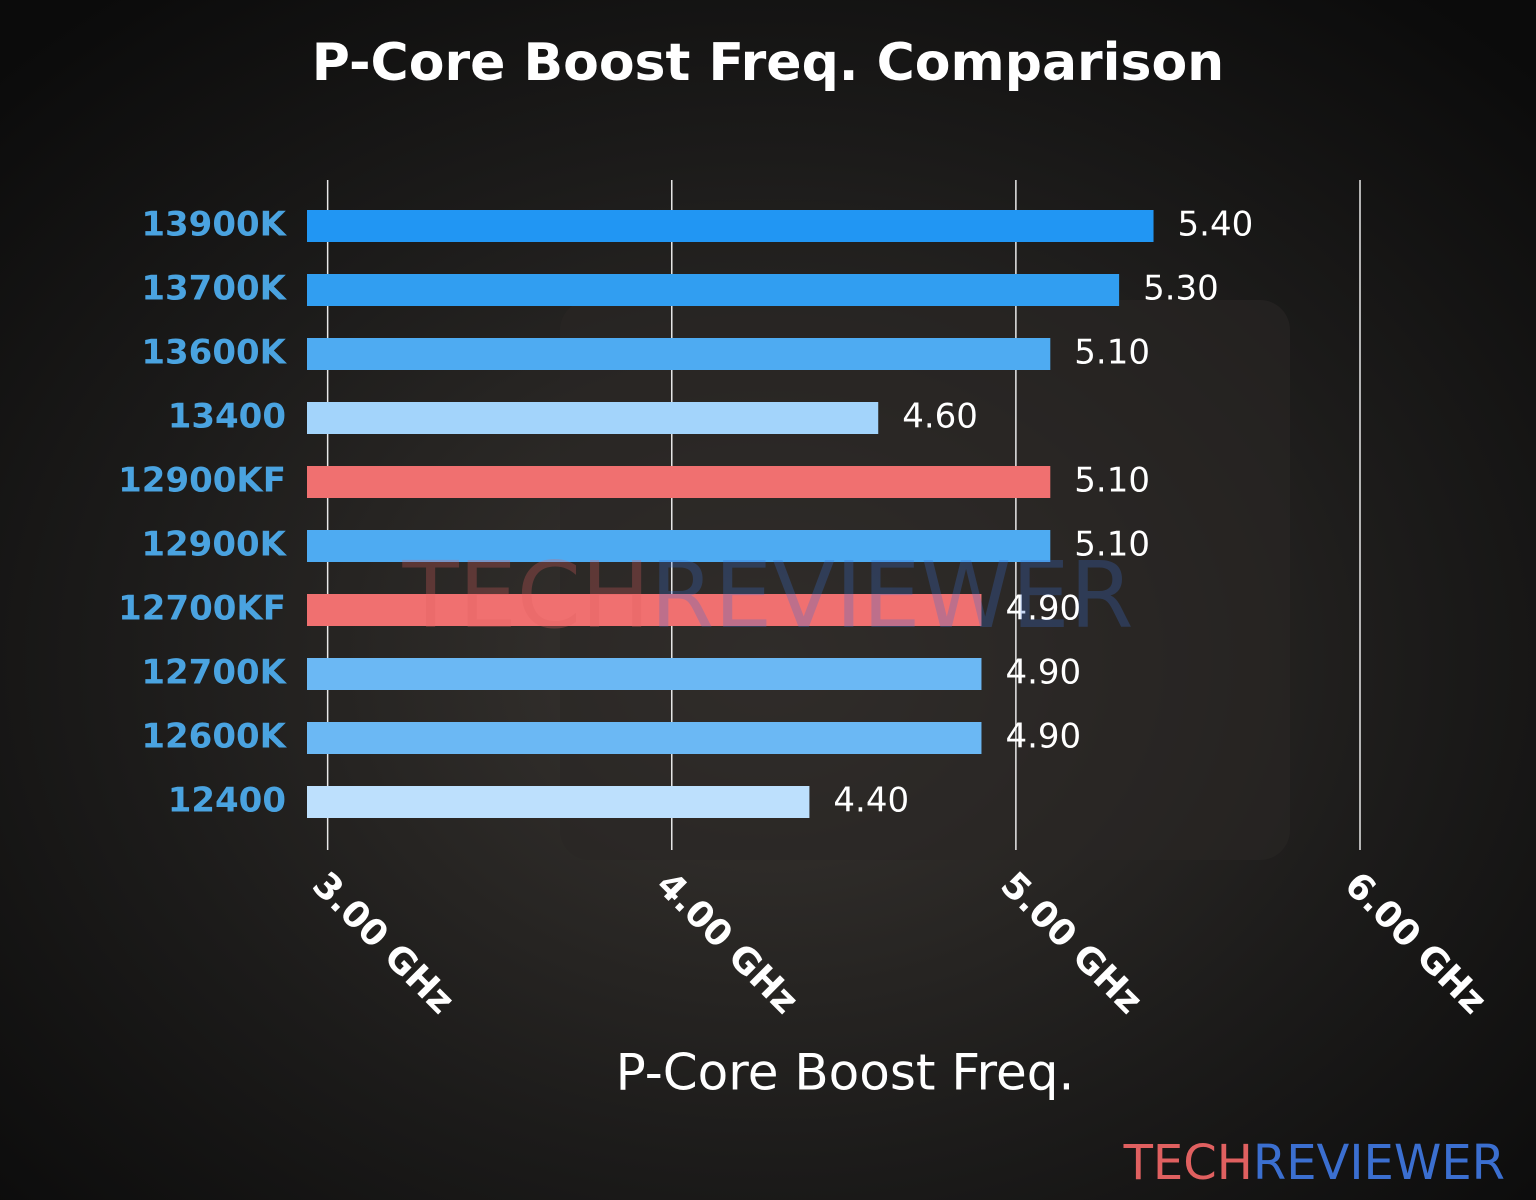 The width and height of the screenshot is (1536, 1200). I want to click on watermark-reviewer: REVIEWER, so click(891, 595).